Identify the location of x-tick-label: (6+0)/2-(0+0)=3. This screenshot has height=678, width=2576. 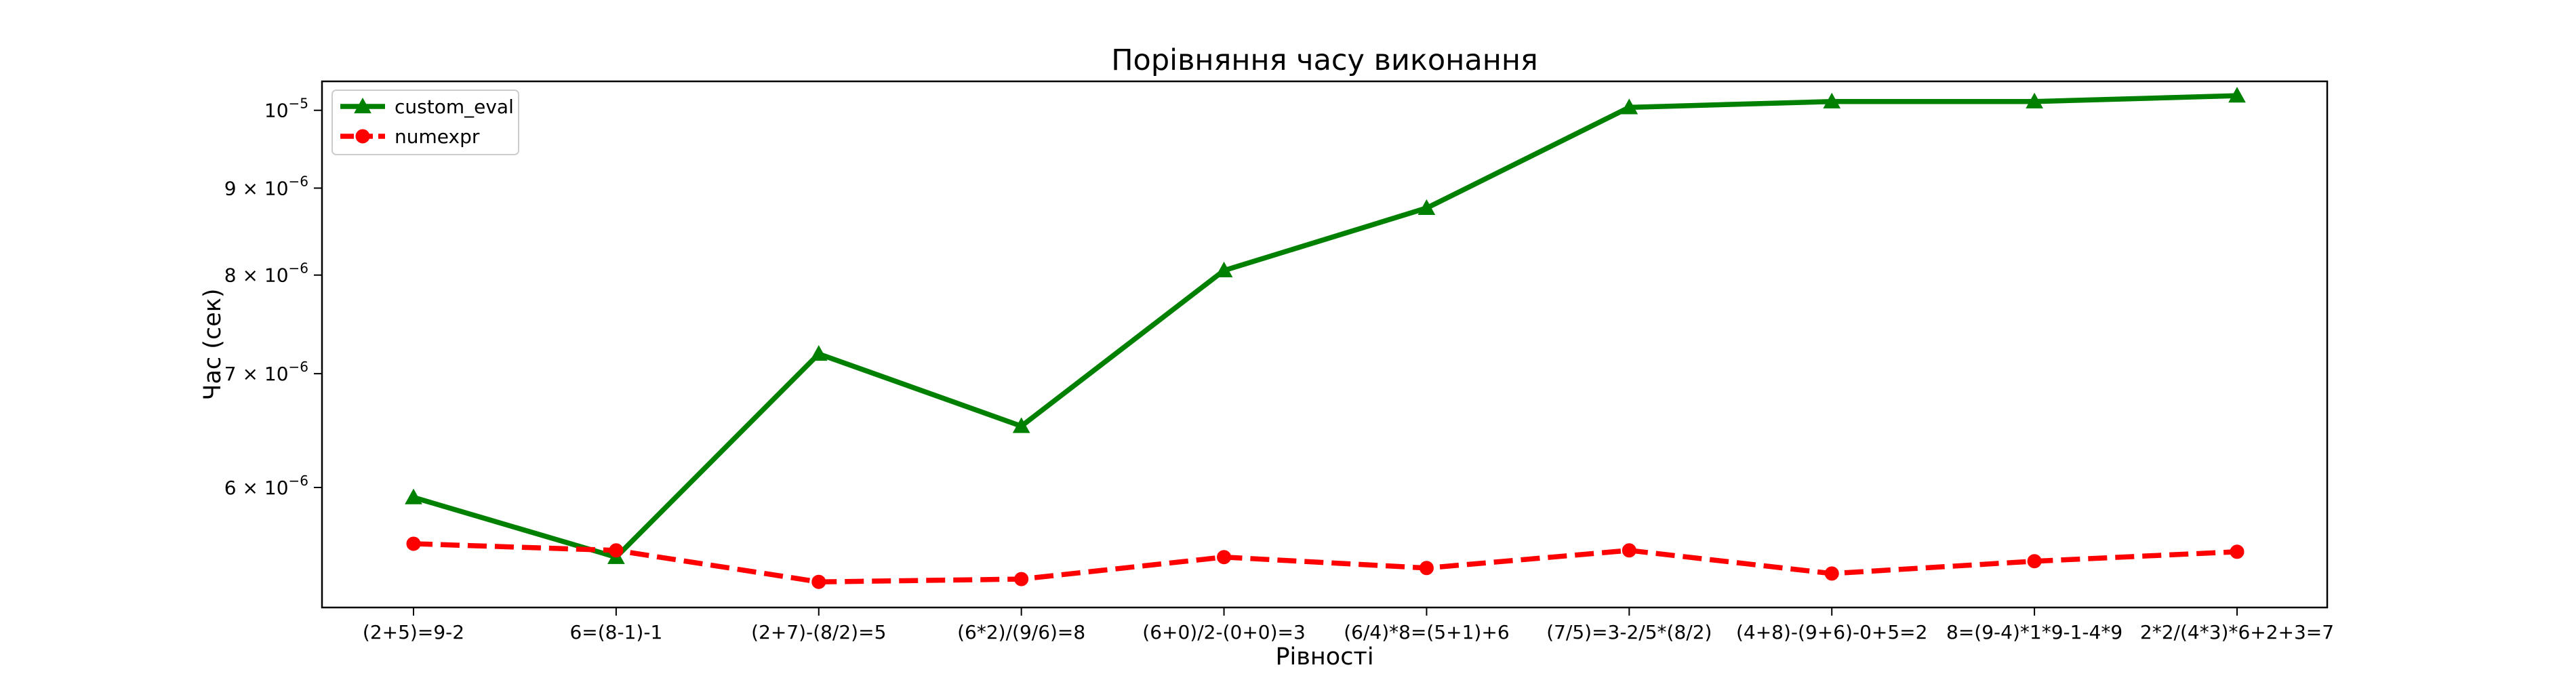
(1224, 632).